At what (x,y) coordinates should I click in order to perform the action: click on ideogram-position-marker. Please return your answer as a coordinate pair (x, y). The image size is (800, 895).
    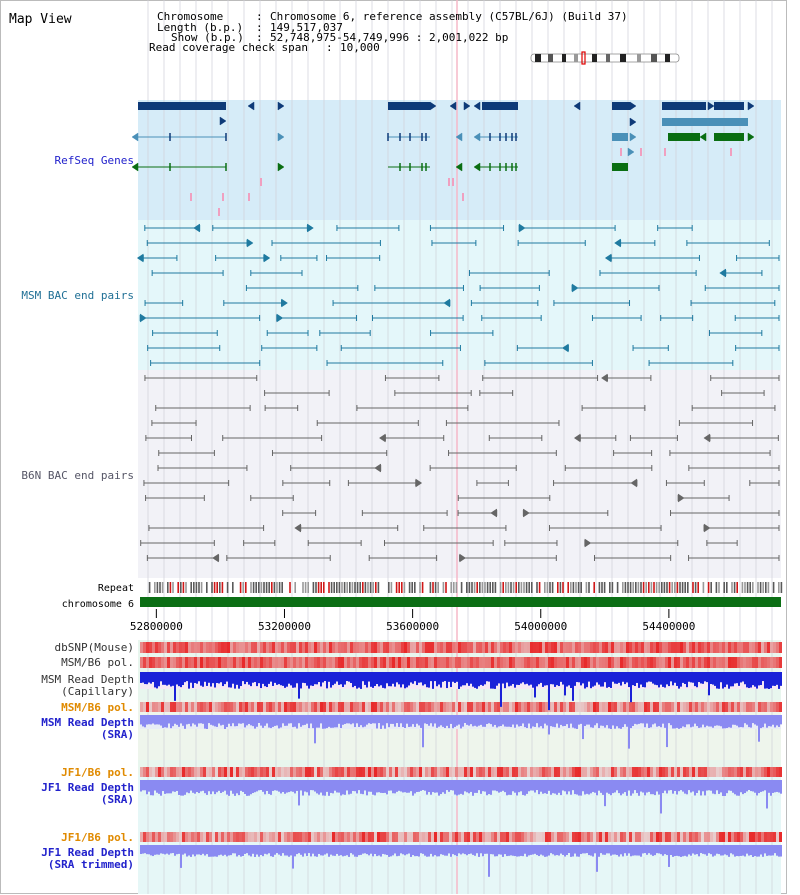
    Looking at the image, I should click on (583, 58).